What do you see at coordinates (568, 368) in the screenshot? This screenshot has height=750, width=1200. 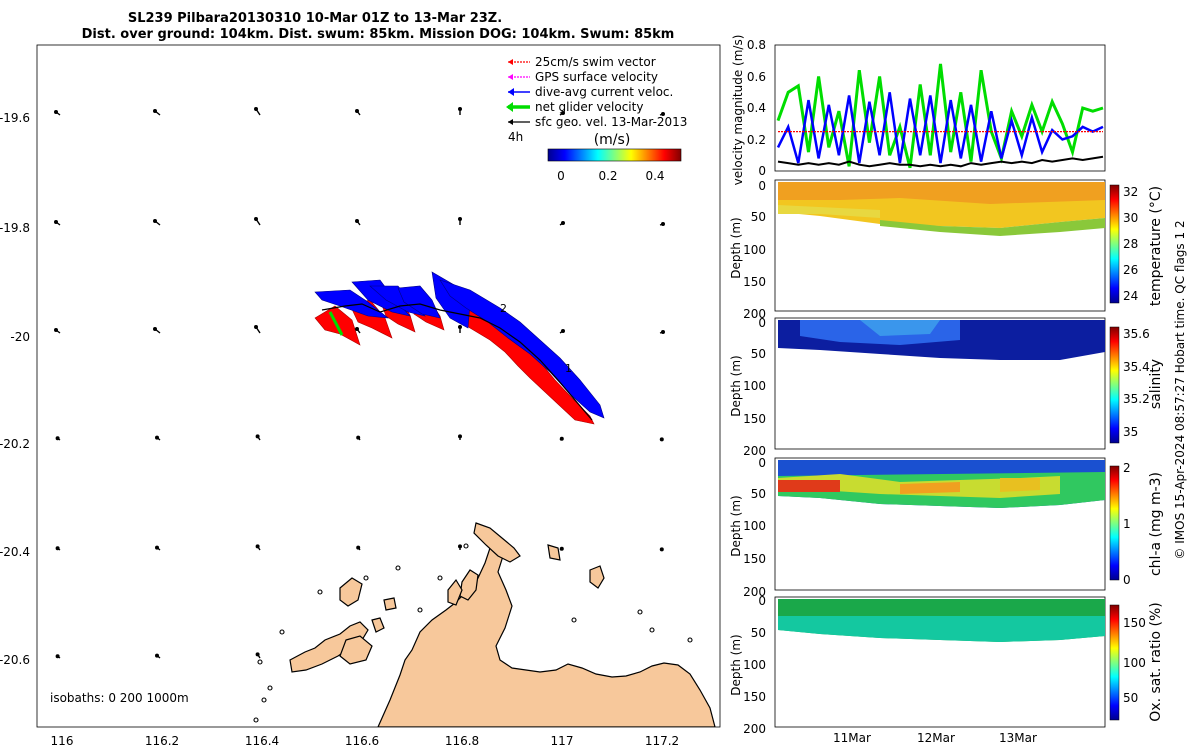 I see `track-label-1: 1` at bounding box center [568, 368].